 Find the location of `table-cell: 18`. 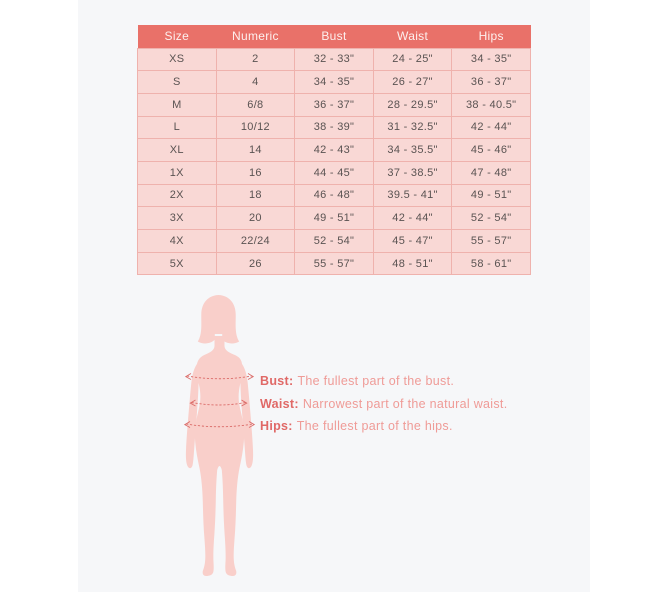

table-cell: 18 is located at coordinates (255, 195).